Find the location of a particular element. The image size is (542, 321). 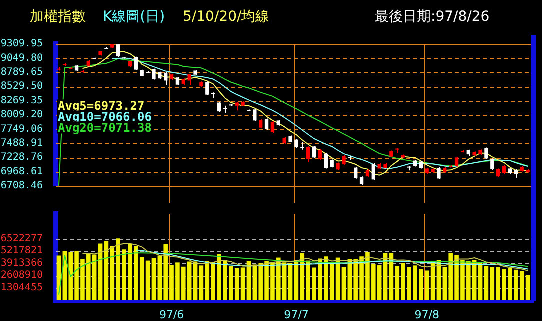

y-tick-label: 8789.65 is located at coordinates (21, 72).